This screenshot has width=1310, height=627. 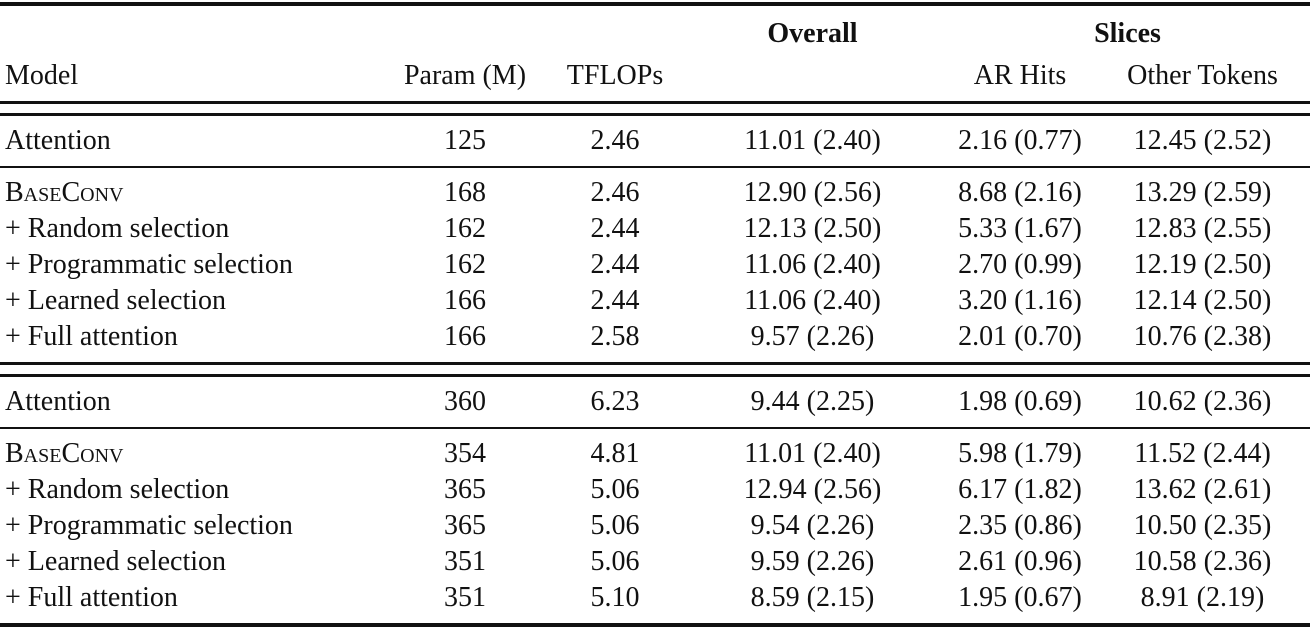 I want to click on overall-cell: 8.59 (2.15), so click(x=812, y=597).